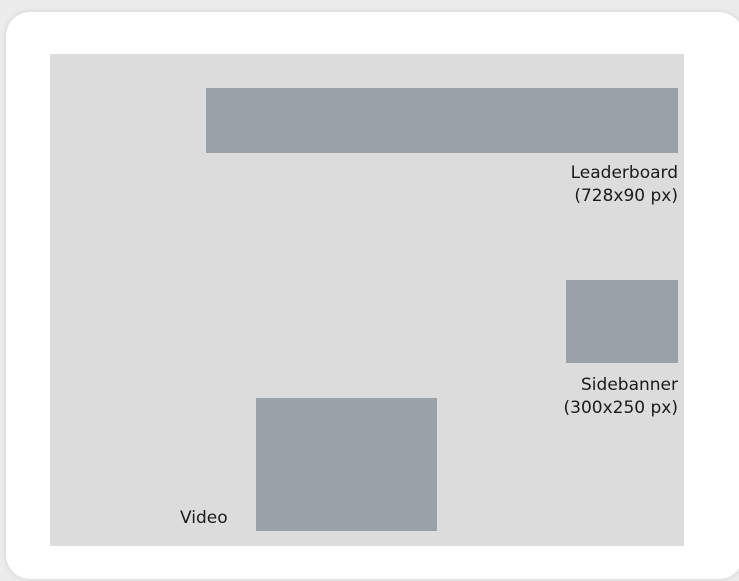 Image resolution: width=739 pixels, height=581 pixels. I want to click on leaderboard-ad-slot, so click(442, 120).